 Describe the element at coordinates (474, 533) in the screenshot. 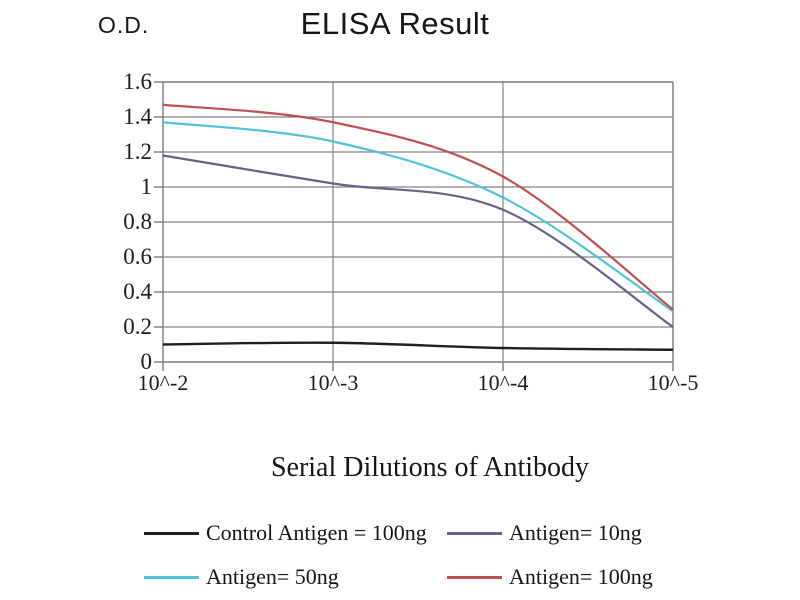

I see `legend-line-purple` at that location.